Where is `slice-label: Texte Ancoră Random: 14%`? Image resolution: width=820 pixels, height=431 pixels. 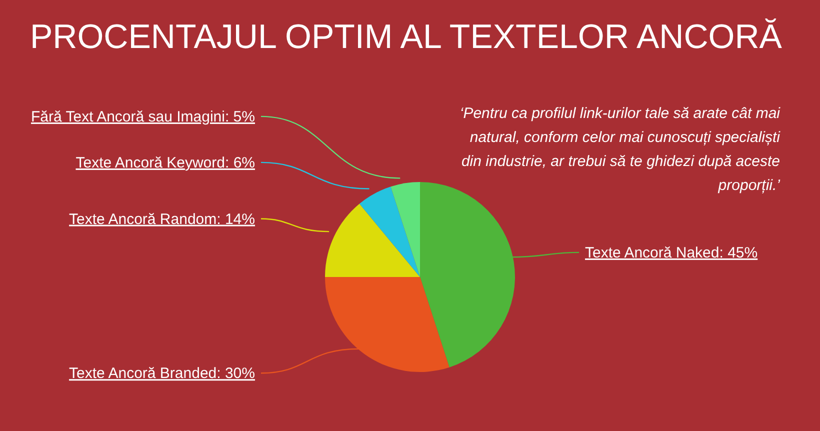
slice-label: Texte Ancoră Random: 14% is located at coordinates (162, 219).